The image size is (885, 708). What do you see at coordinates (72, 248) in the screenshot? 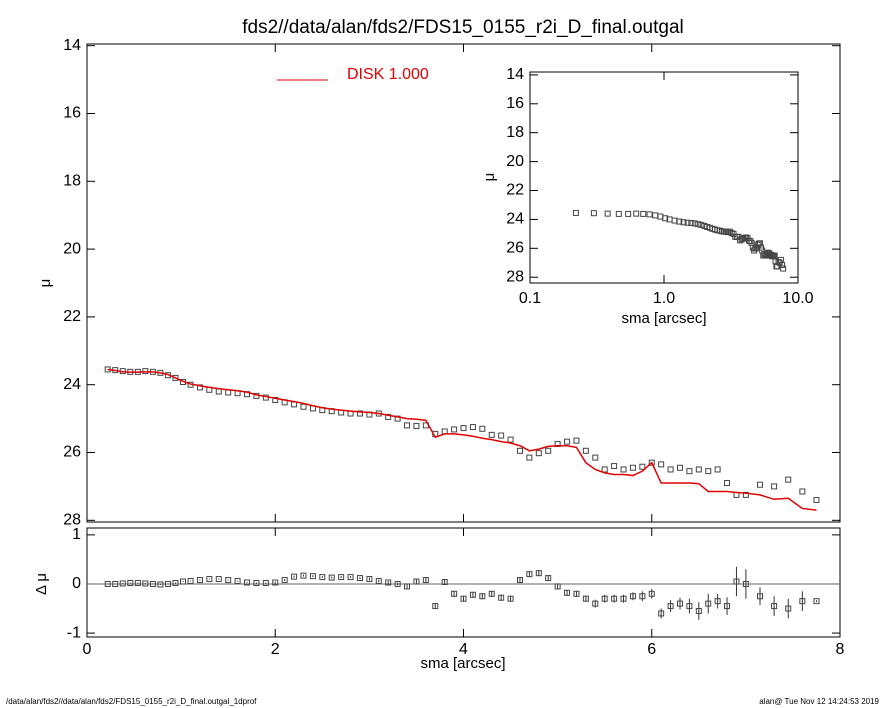
I see `y-tick-label: 20` at bounding box center [72, 248].